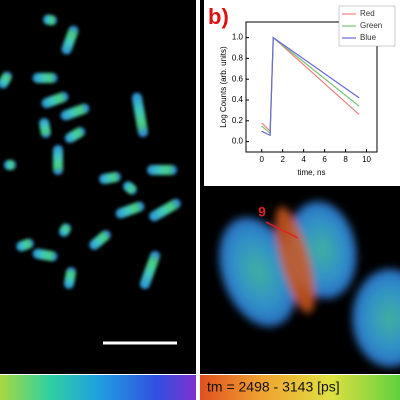  What do you see at coordinates (261, 159) in the screenshot?
I see `x-tick-label: 0` at bounding box center [261, 159].